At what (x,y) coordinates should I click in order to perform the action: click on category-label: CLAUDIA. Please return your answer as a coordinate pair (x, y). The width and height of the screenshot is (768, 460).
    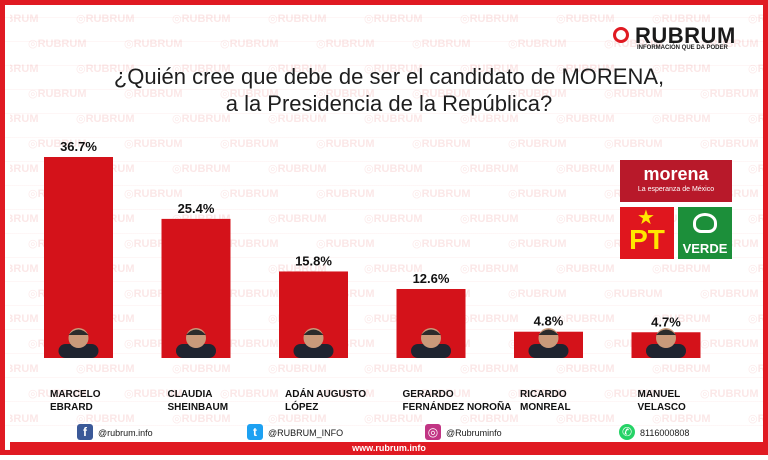
    Looking at the image, I should click on (190, 394).